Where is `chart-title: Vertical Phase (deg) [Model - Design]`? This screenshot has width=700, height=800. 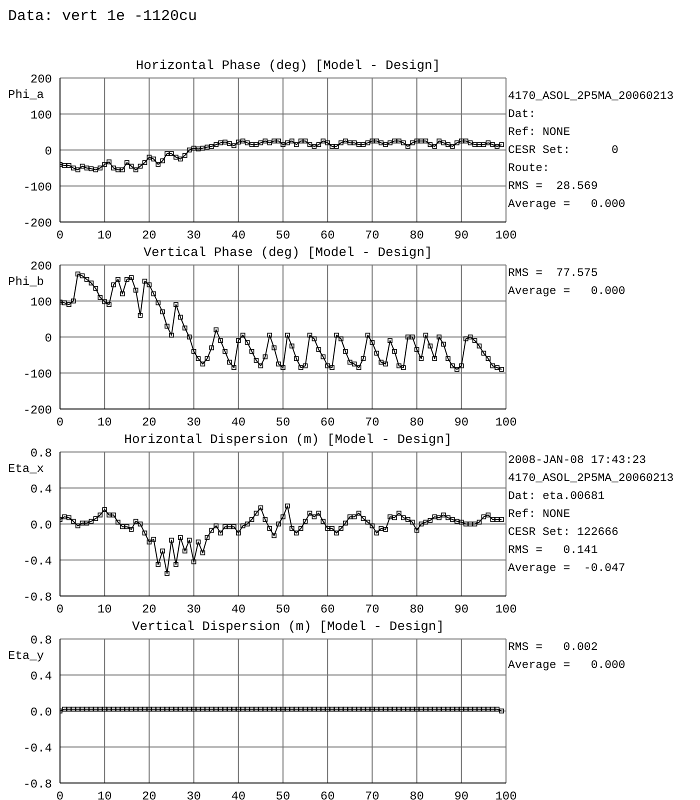
chart-title: Vertical Phase (deg) [Model - Design] is located at coordinates (288, 252).